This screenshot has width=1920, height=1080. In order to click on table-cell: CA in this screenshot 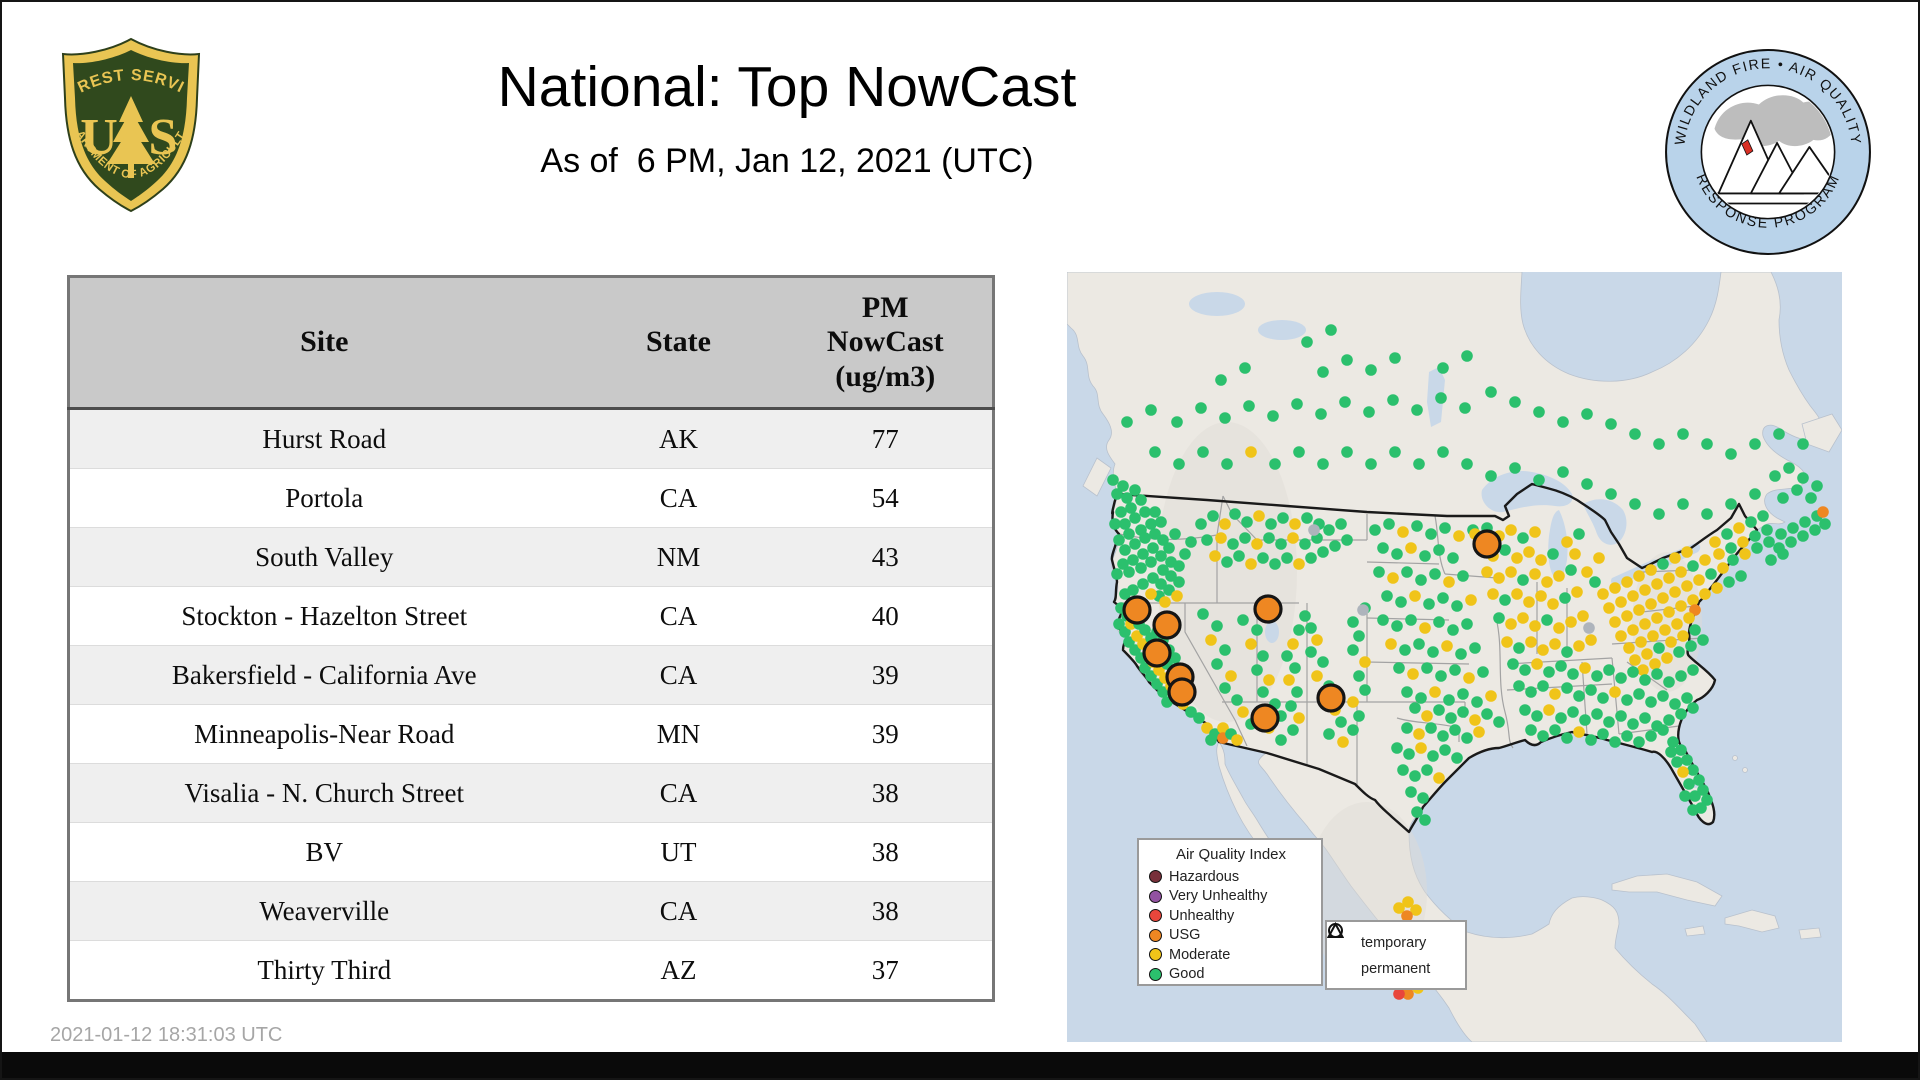, I will do `click(678, 616)`.